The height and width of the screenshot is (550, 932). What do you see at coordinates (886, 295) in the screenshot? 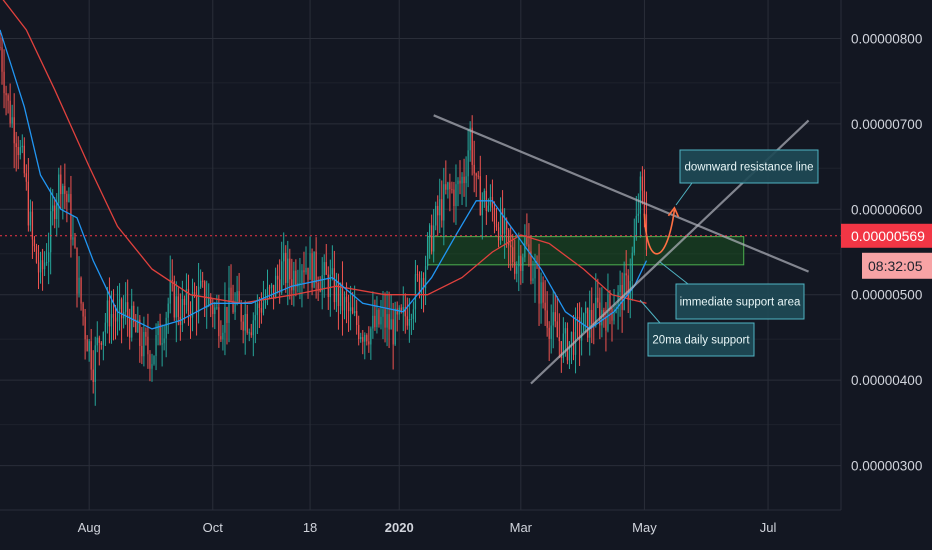
I see `y-tick-label: 0.00000500` at bounding box center [886, 295].